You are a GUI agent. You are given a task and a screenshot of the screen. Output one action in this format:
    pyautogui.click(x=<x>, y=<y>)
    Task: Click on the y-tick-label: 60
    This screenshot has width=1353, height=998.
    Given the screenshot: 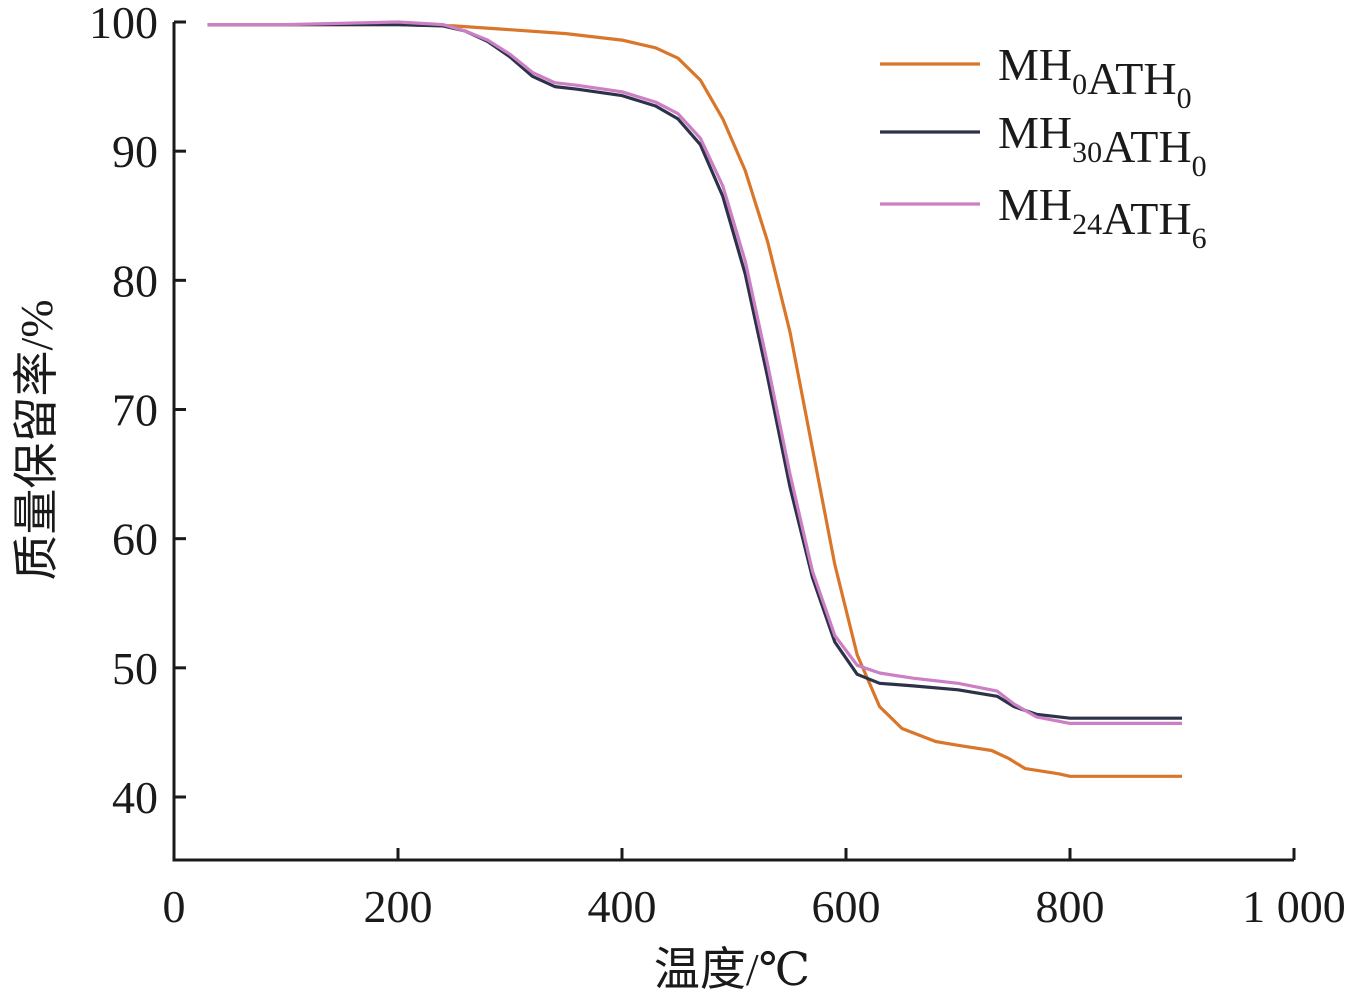 What is the action you would take?
    pyautogui.click(x=135, y=539)
    